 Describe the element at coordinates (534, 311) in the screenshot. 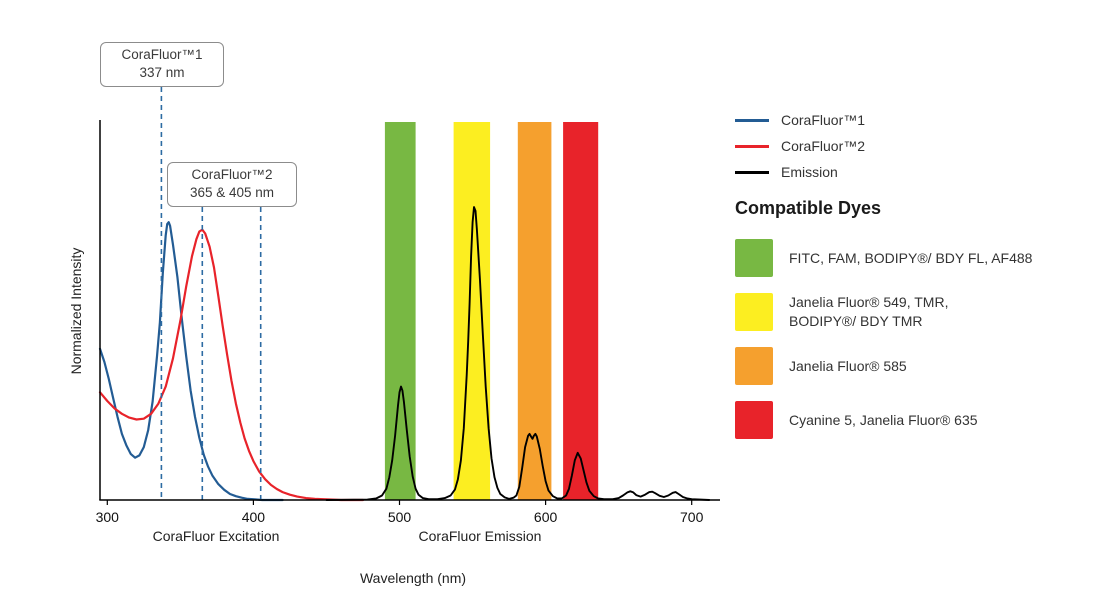

I see `filter-band-orange` at that location.